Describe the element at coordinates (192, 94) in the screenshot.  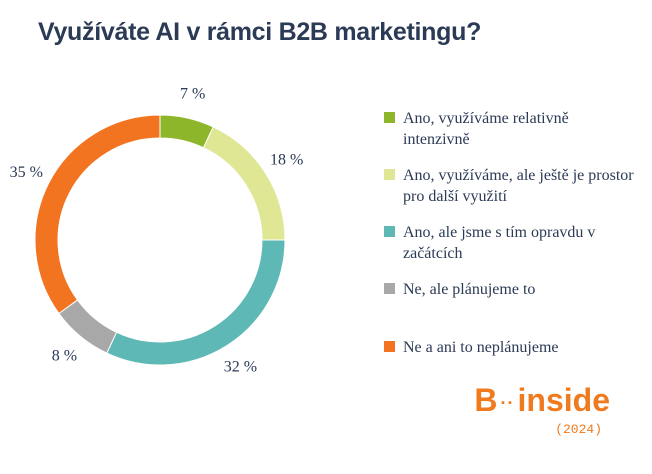
I see `slice-value-label-0: 7 %` at that location.